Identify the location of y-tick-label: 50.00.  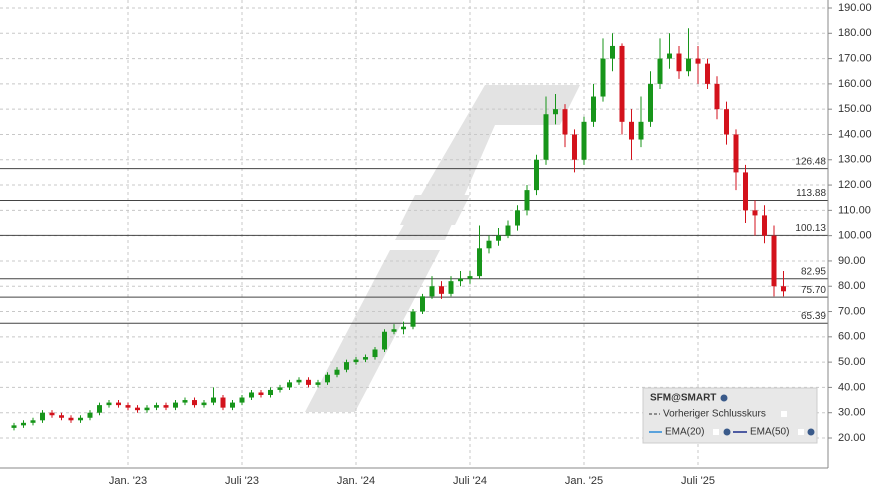
(852, 362).